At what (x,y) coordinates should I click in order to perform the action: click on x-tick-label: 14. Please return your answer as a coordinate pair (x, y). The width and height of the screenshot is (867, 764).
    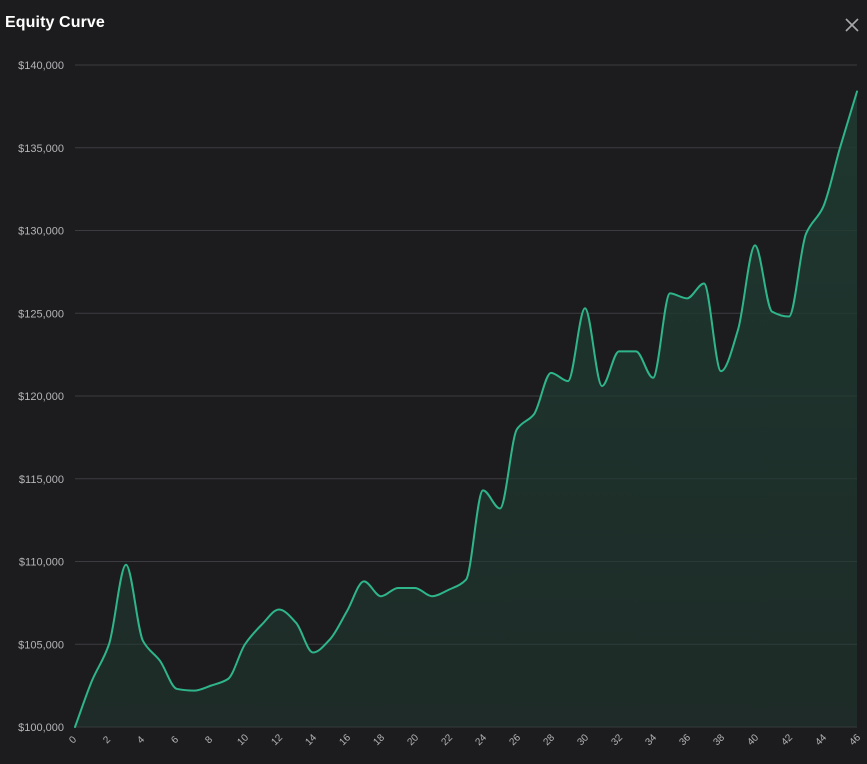
    Looking at the image, I should click on (311, 740).